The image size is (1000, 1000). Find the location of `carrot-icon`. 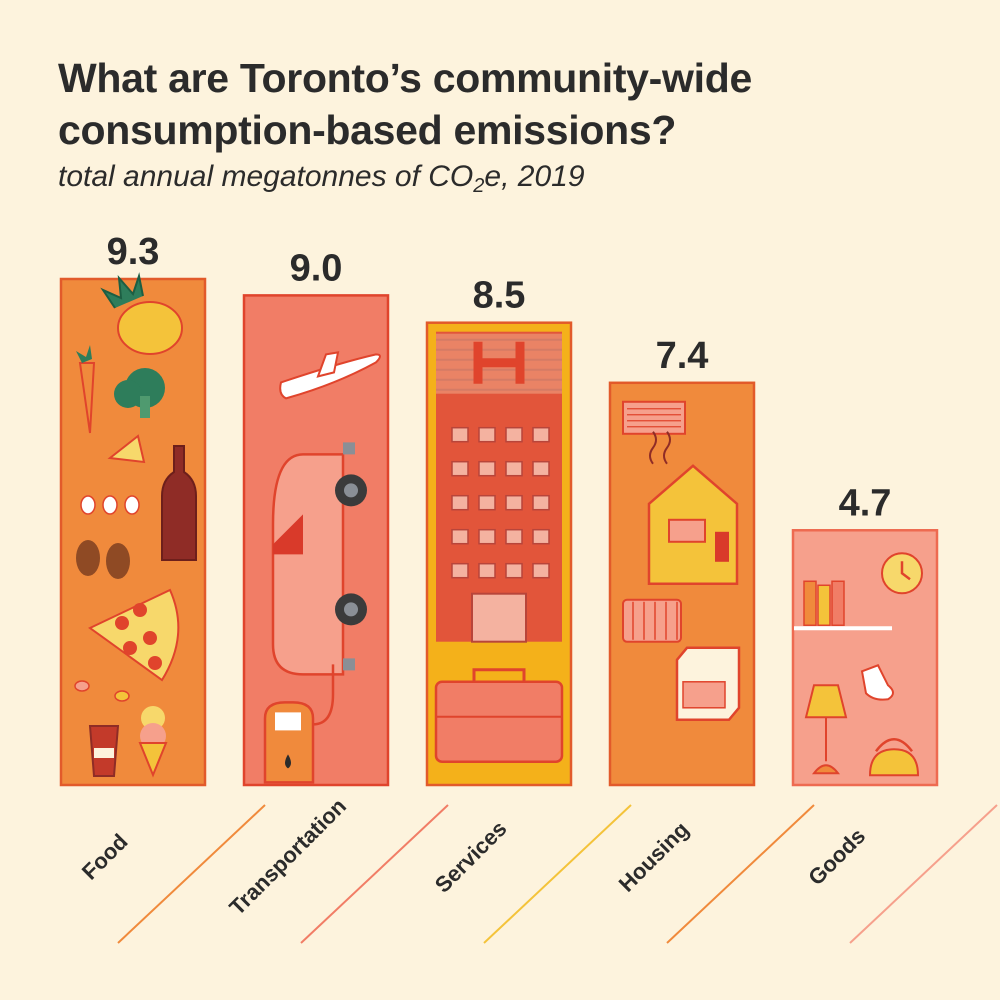

carrot-icon is located at coordinates (86, 389).